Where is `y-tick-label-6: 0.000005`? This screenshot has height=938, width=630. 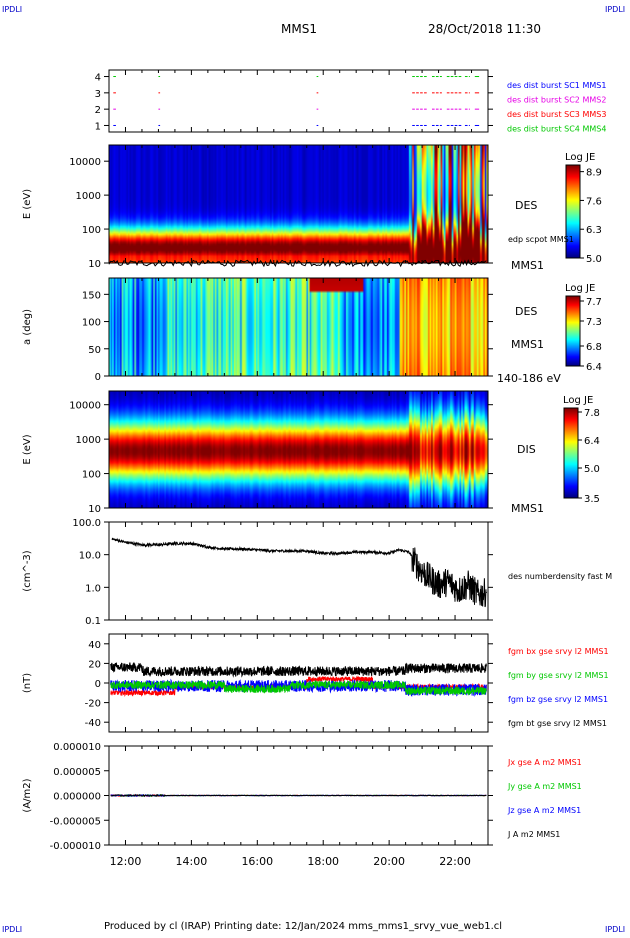 y-tick-label-6: 0.000005 is located at coordinates (77, 772).